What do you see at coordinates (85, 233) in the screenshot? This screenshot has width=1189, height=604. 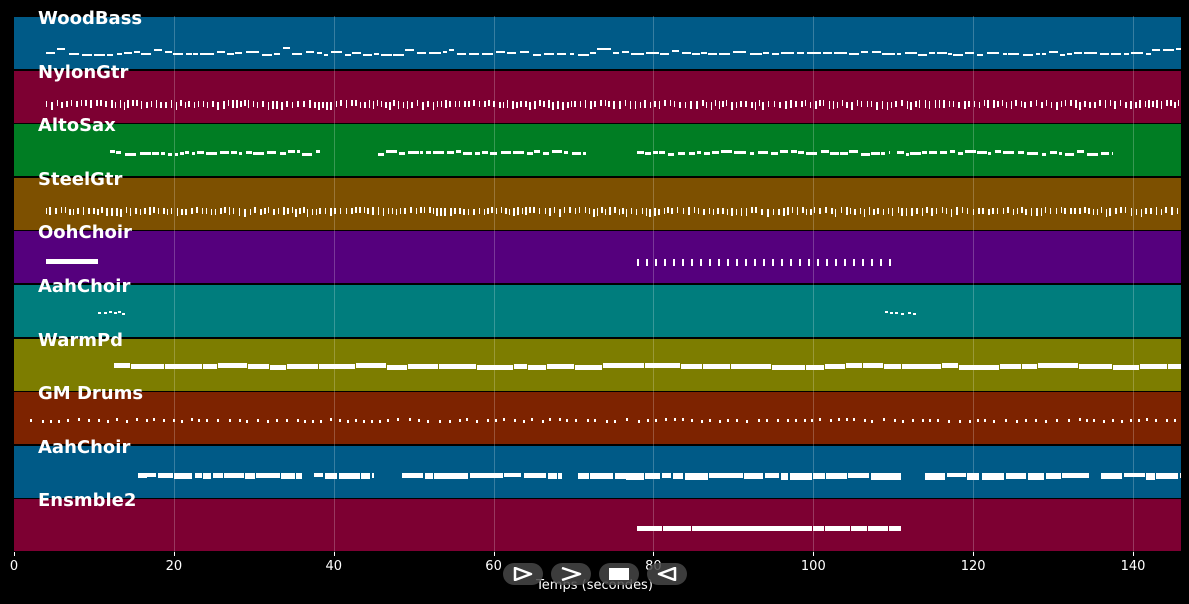 I see `track-name: OohChoir` at bounding box center [85, 233].